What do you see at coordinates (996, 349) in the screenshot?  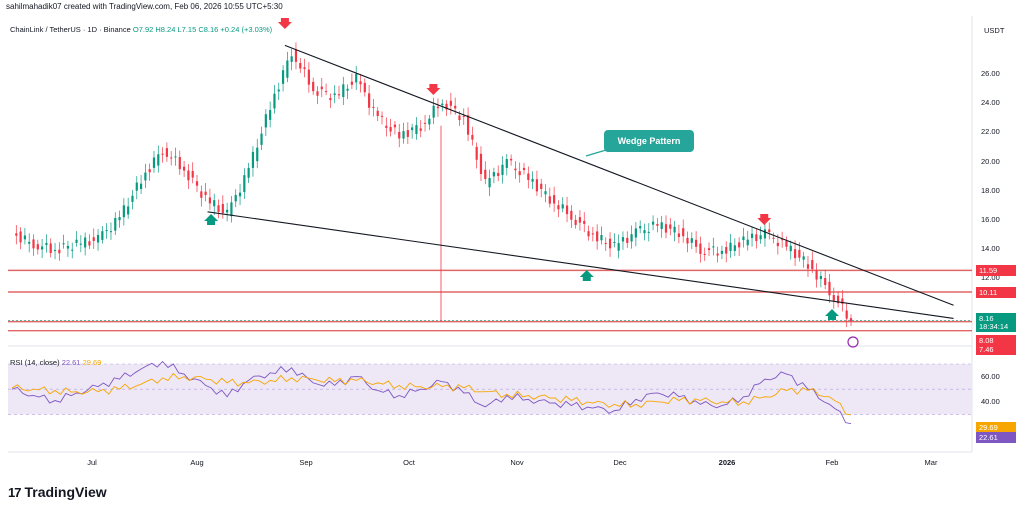 I see `price-tag: 7.46` at bounding box center [996, 349].